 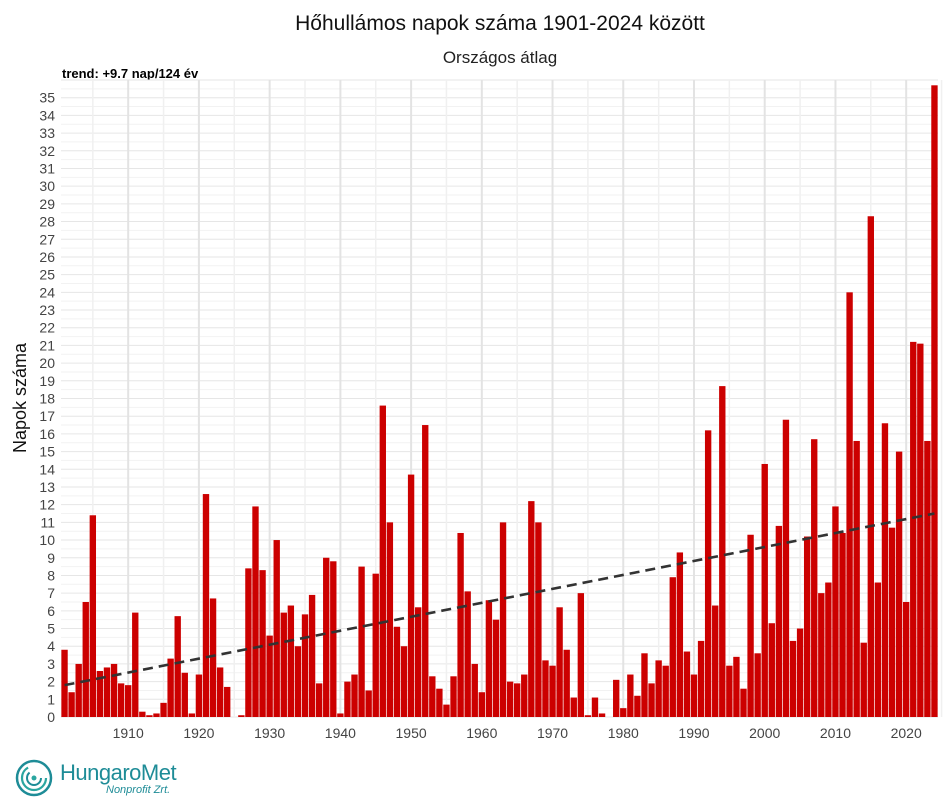 What do you see at coordinates (51, 646) in the screenshot?
I see `y-tick-label: 4` at bounding box center [51, 646].